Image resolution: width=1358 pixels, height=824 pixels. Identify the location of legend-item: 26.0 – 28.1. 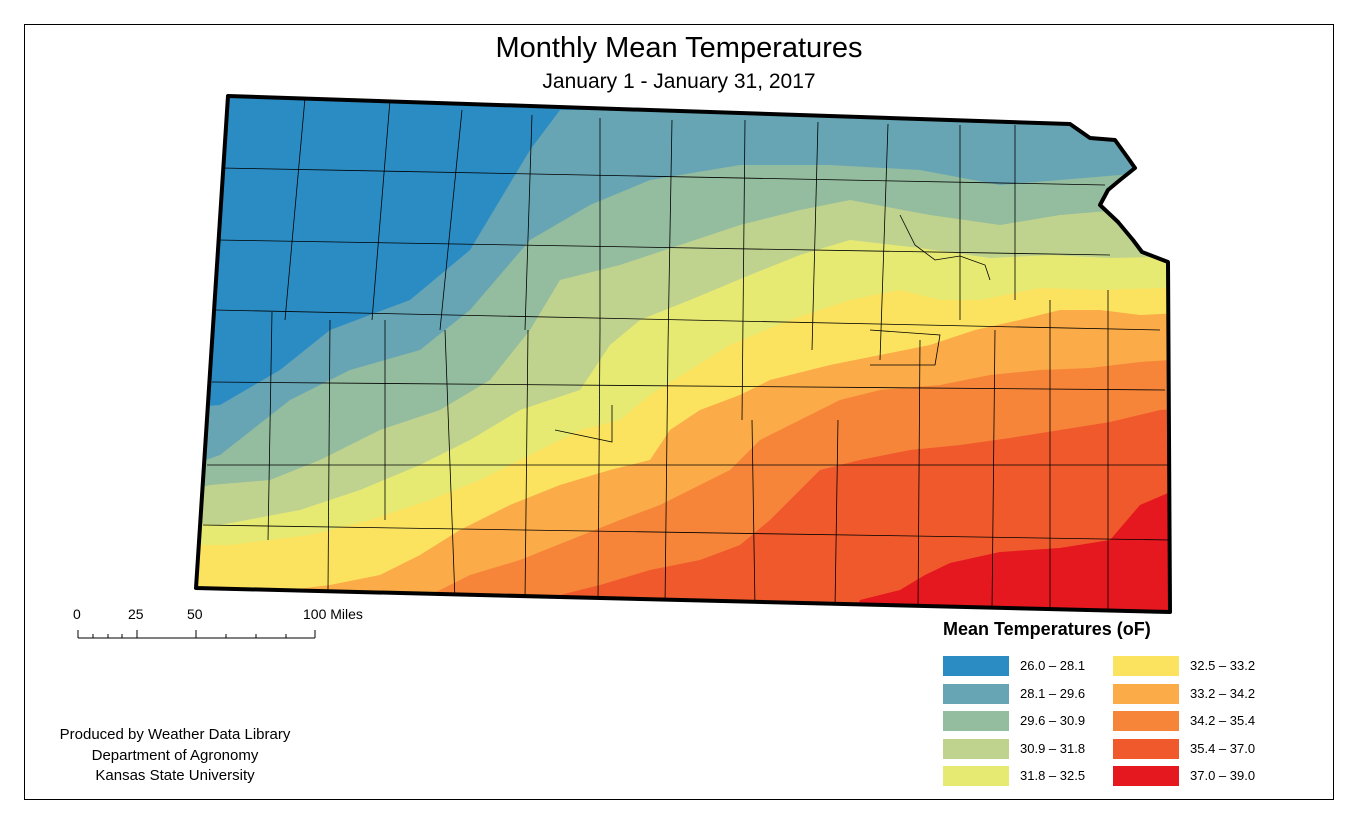
(1028, 666).